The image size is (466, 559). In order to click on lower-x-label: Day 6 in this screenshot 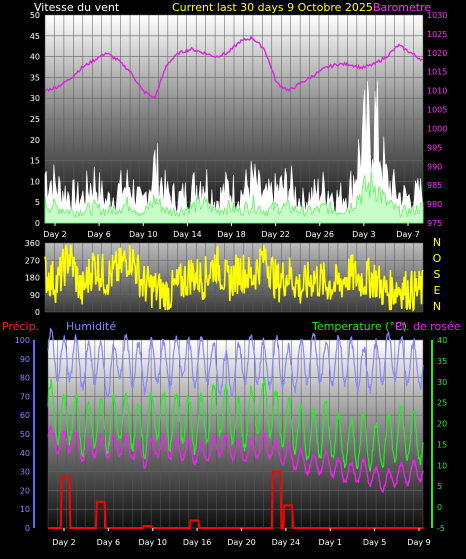, I will do `click(108, 542)`.